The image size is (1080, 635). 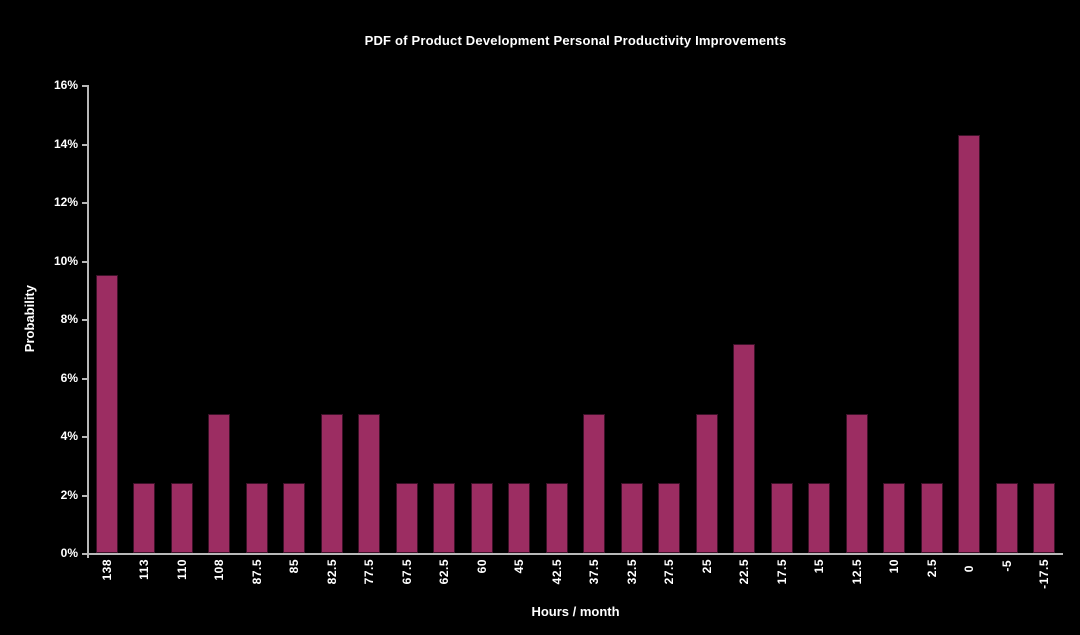 I want to click on y-tick-label: 4%, so click(x=69, y=436).